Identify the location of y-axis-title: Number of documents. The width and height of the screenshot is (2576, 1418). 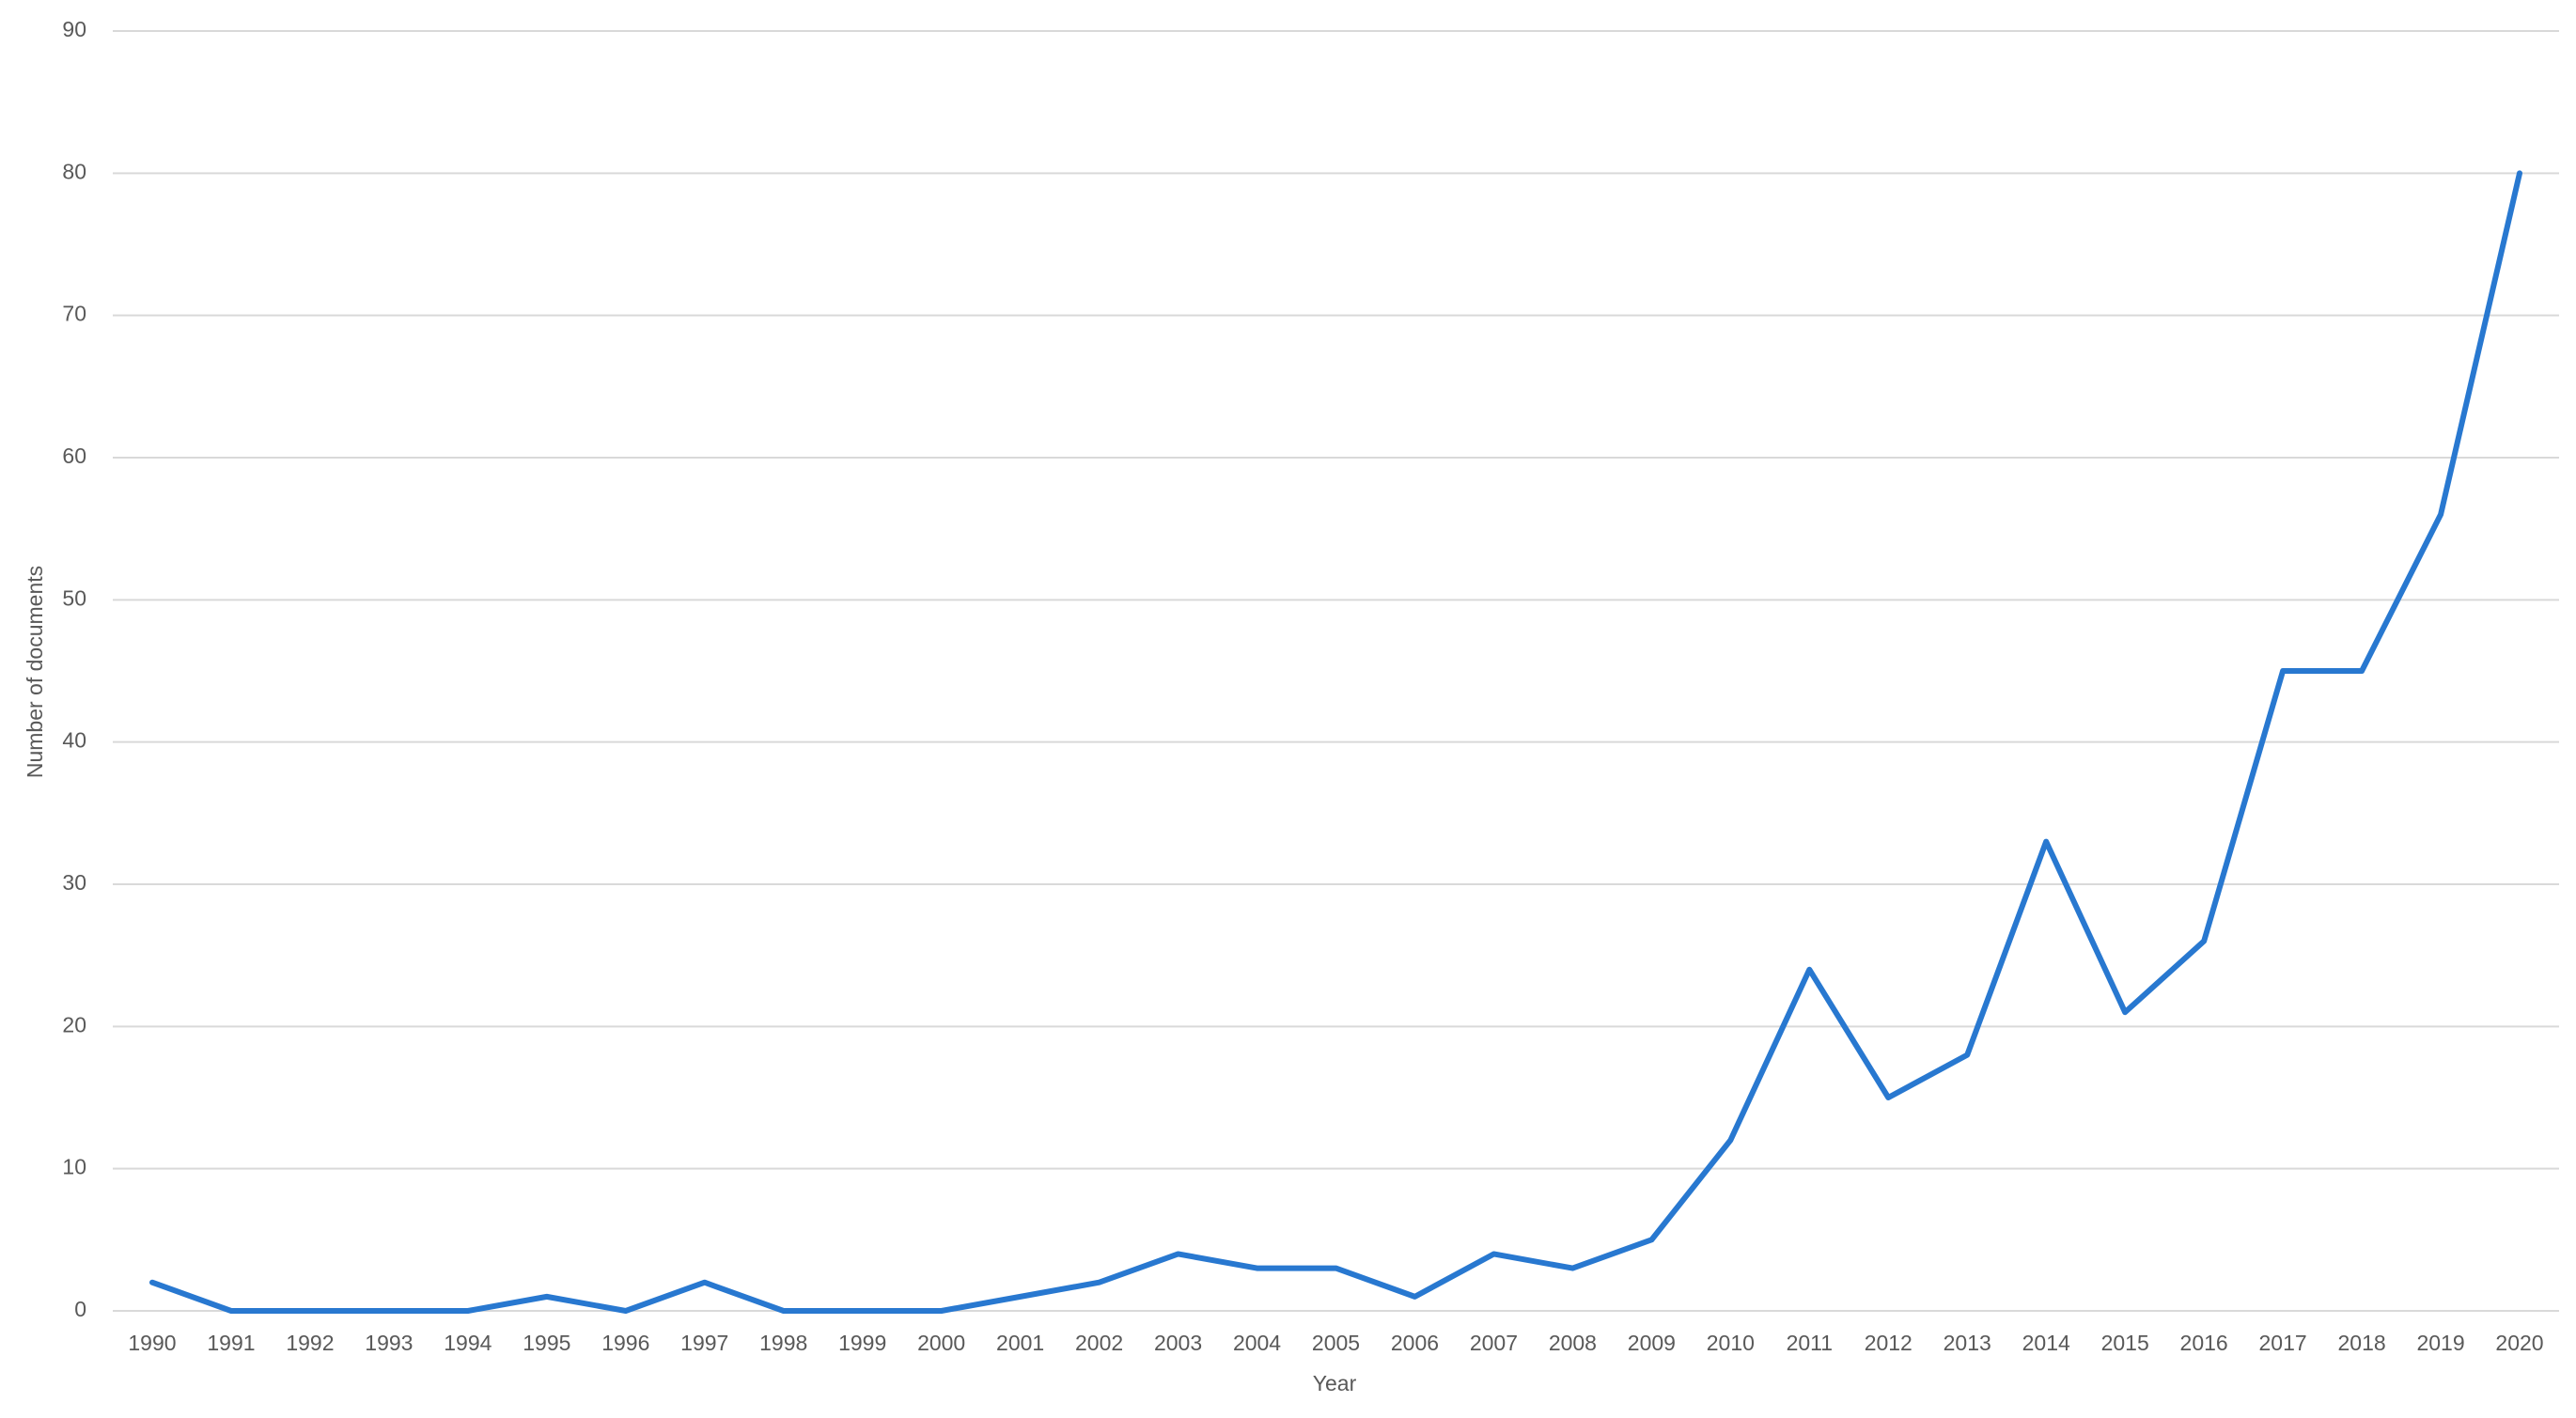
(35, 672).